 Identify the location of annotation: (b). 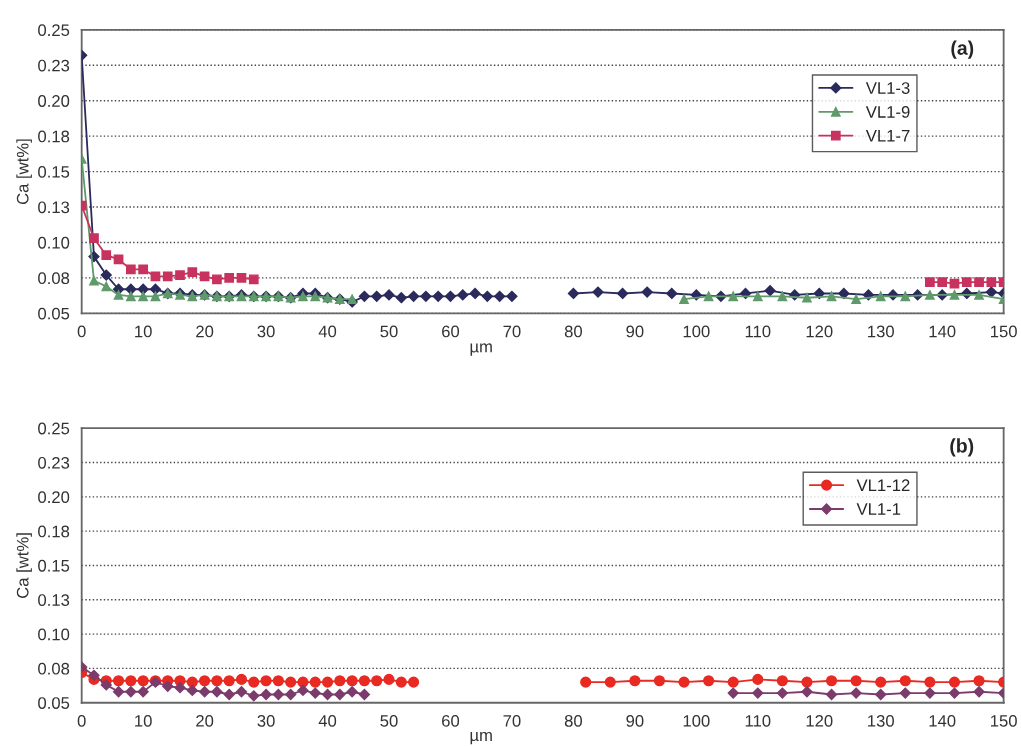
(962, 447).